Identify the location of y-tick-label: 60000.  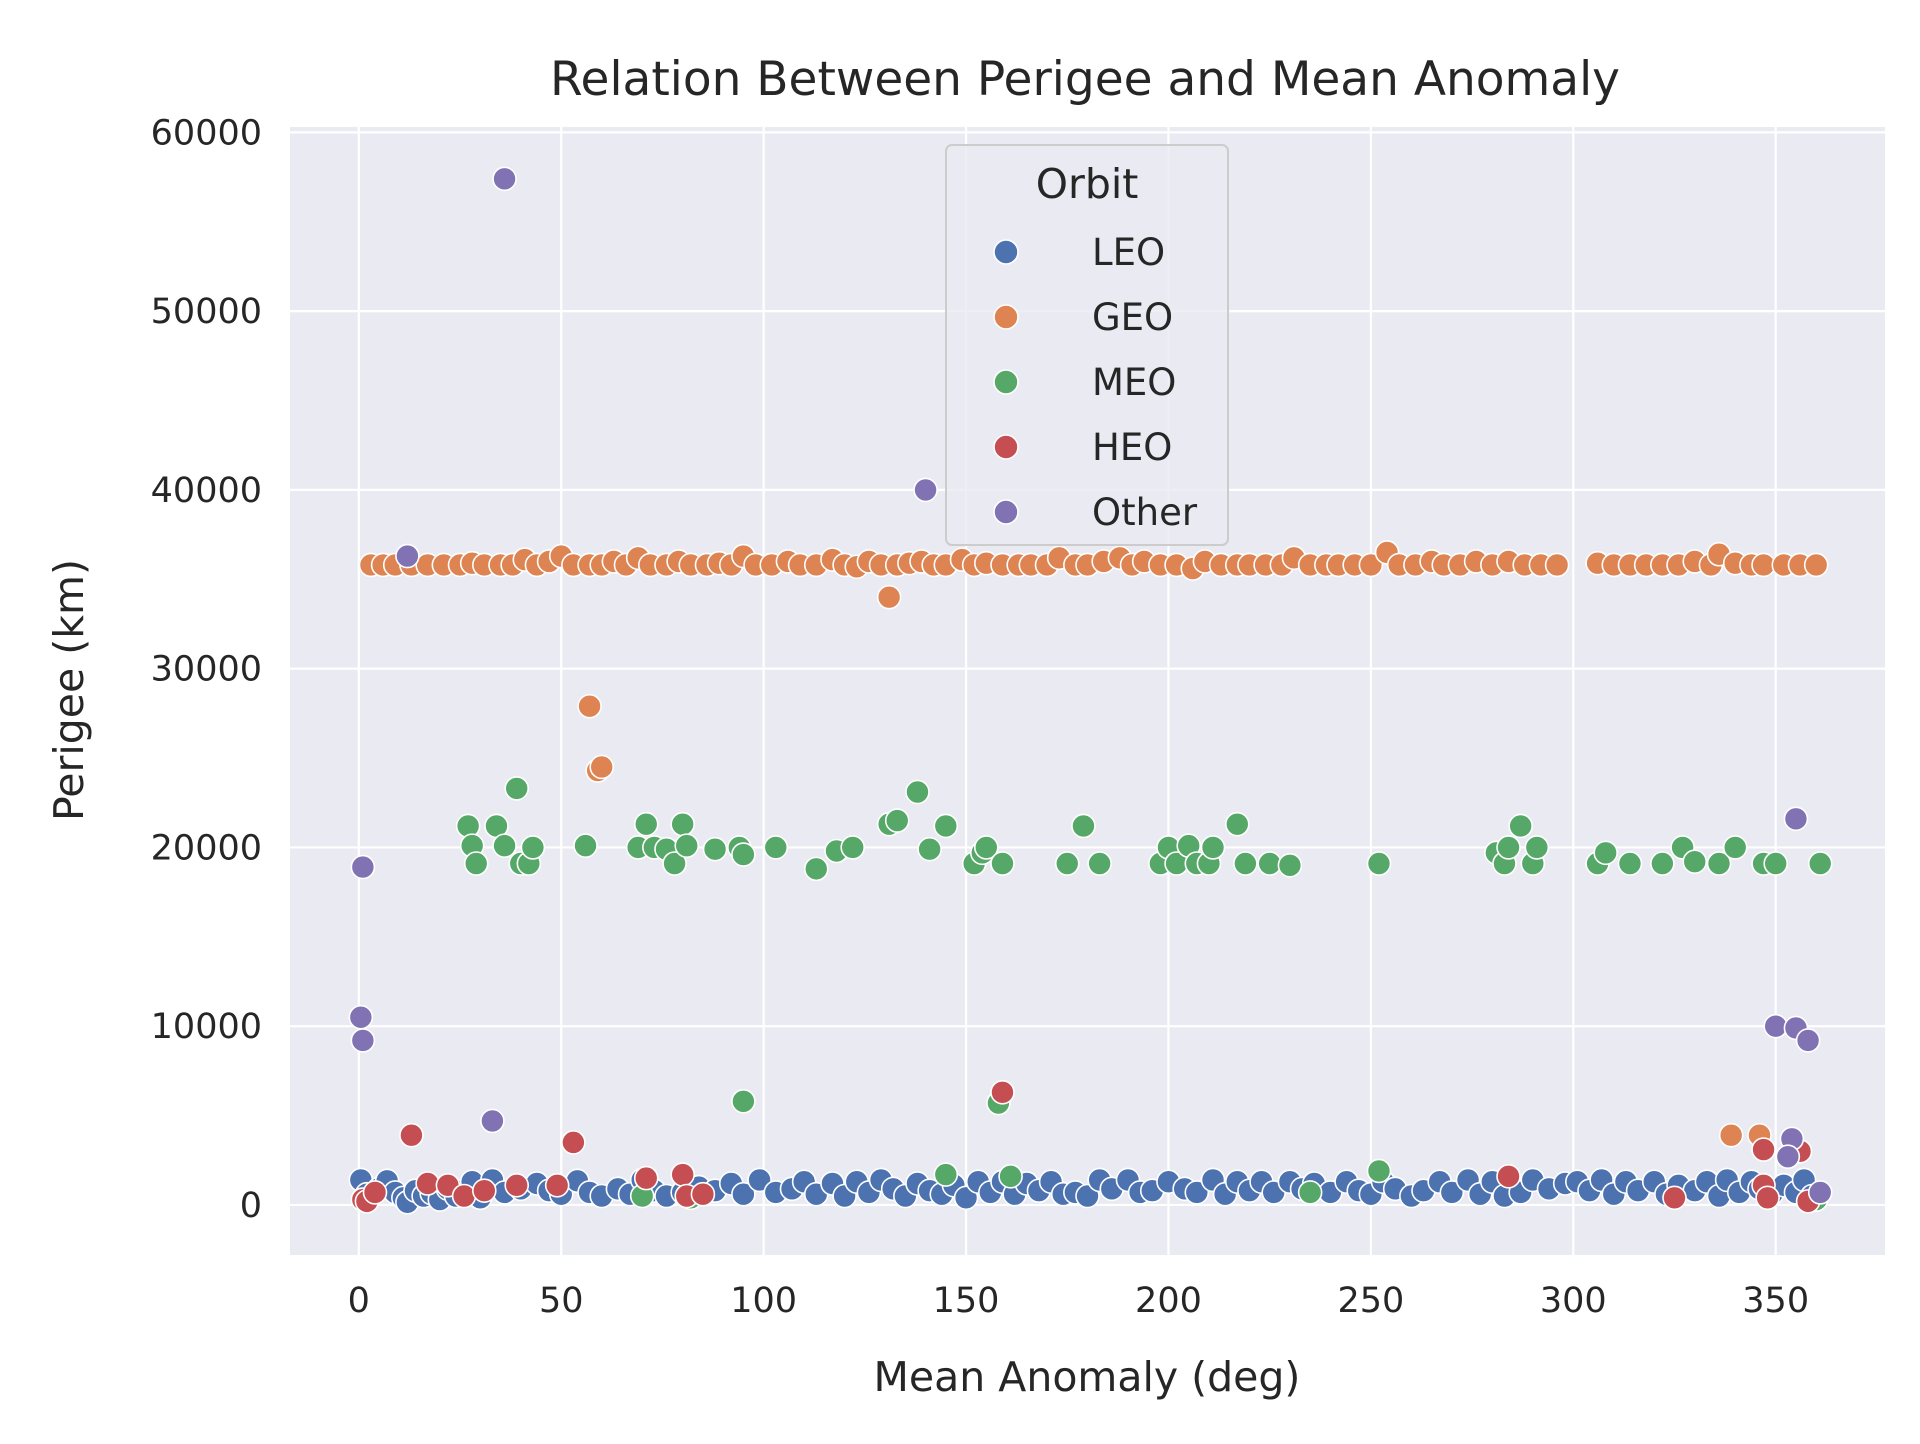
(206, 133).